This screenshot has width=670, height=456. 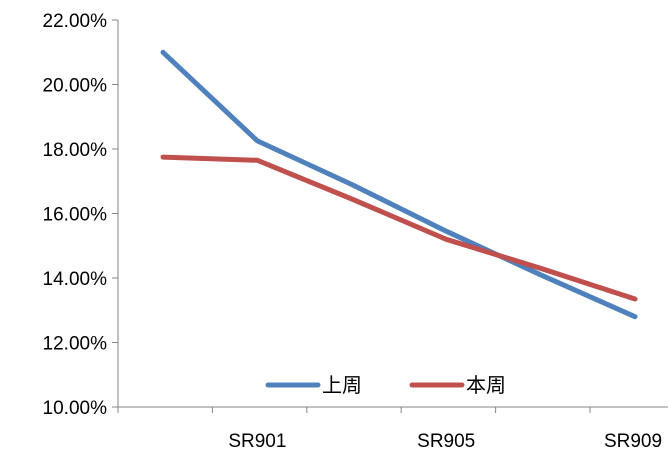 What do you see at coordinates (75, 215) in the screenshot?
I see `y-tick-label: 16.00%` at bounding box center [75, 215].